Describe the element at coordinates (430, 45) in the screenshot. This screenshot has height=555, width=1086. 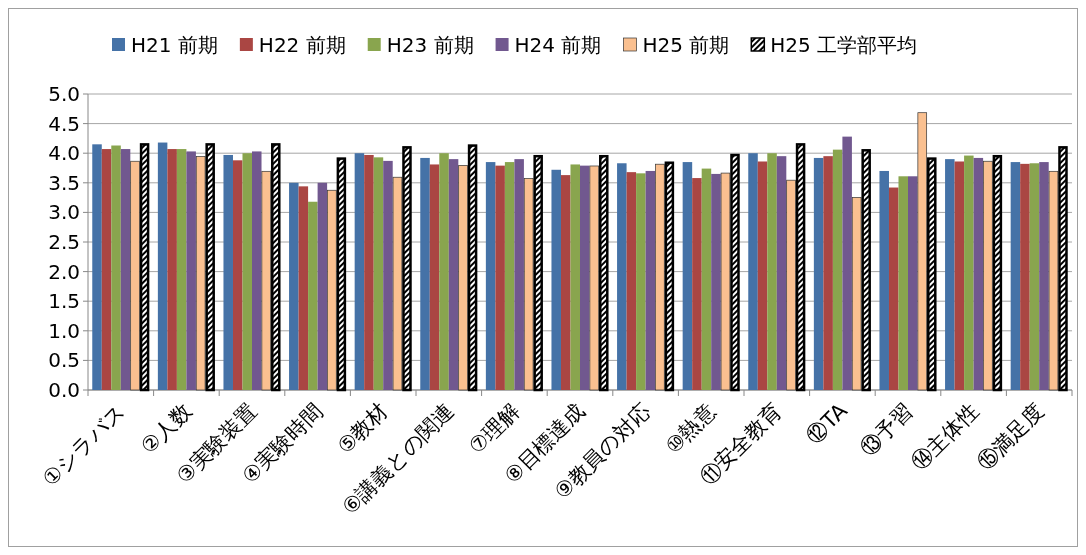
I see `legend-label: H23 前期` at that location.